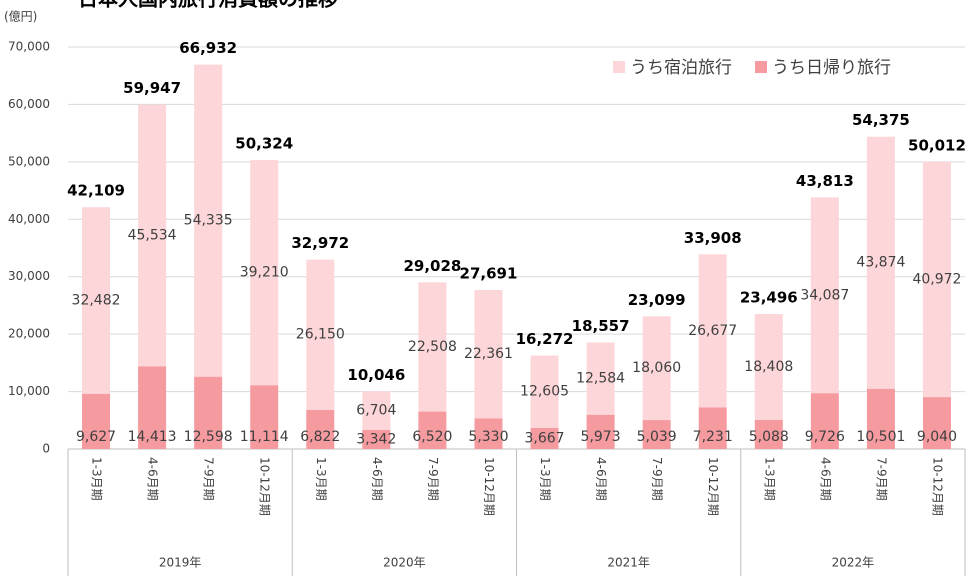  I want to click on data-label: 5,973, so click(601, 437).